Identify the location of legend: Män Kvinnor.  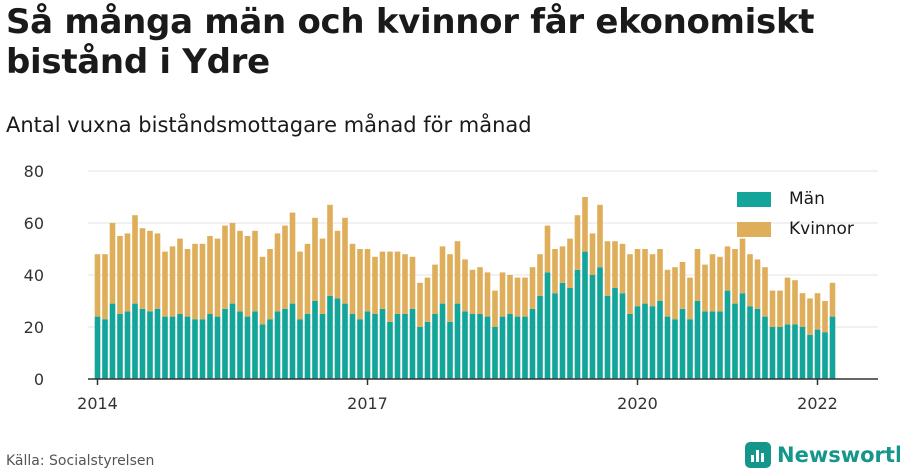
(795, 214).